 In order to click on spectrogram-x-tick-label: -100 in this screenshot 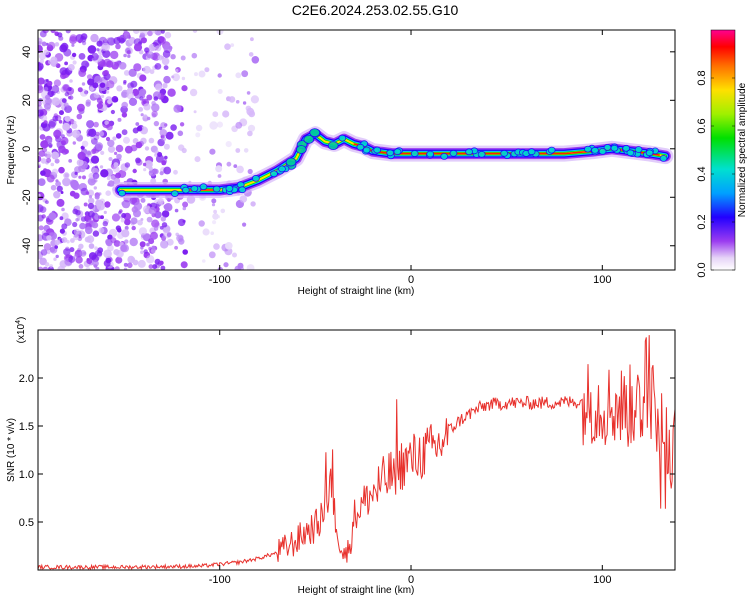, I will do `click(220, 280)`.